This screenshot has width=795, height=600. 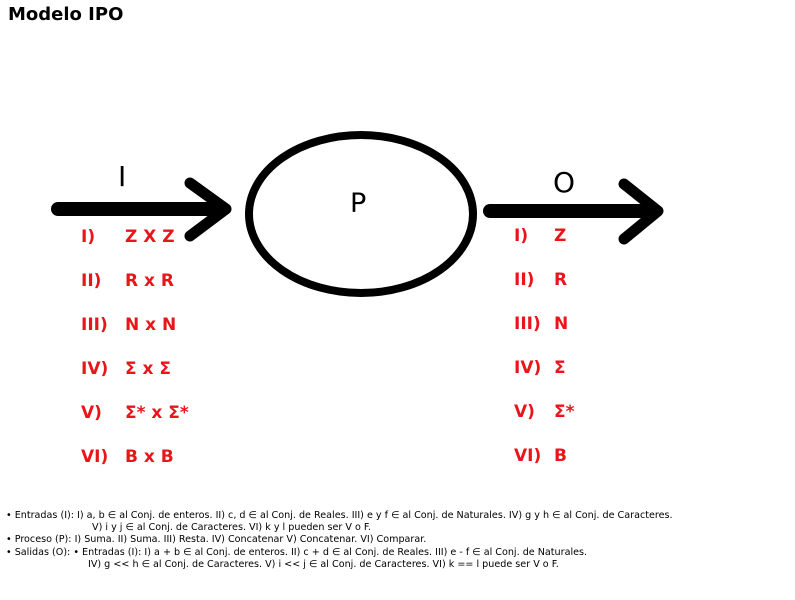 I want to click on item-value: Σ* x Σ*, so click(x=157, y=413).